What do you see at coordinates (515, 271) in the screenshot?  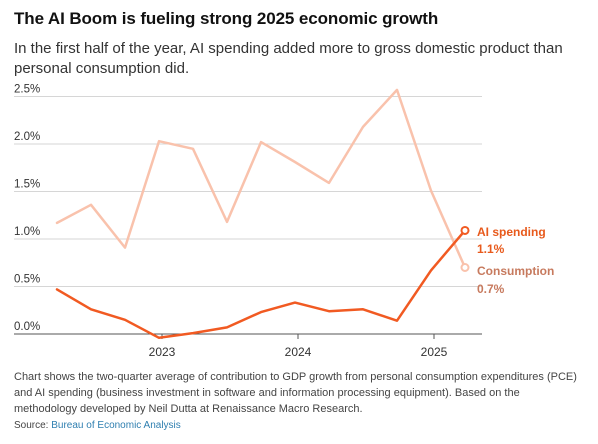 I see `series-name-label: Consumption` at bounding box center [515, 271].